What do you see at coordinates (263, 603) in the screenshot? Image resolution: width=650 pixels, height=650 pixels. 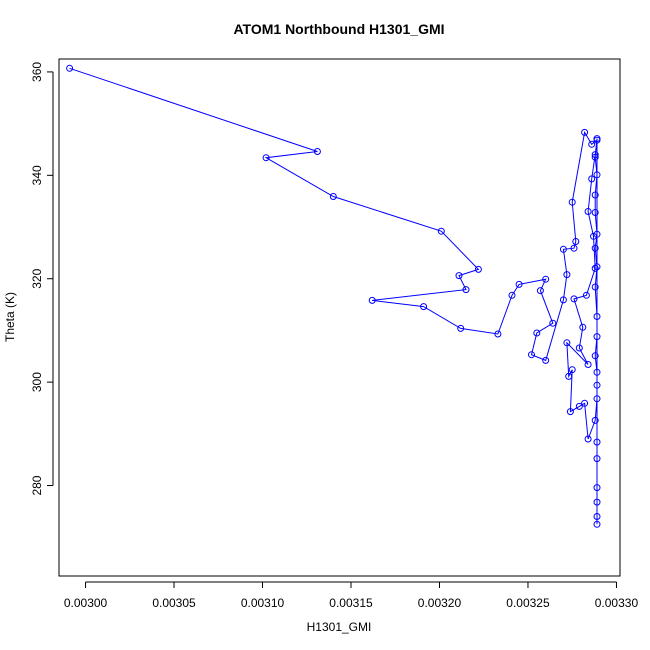 I see `x-tick-label: 0.00310` at bounding box center [263, 603].